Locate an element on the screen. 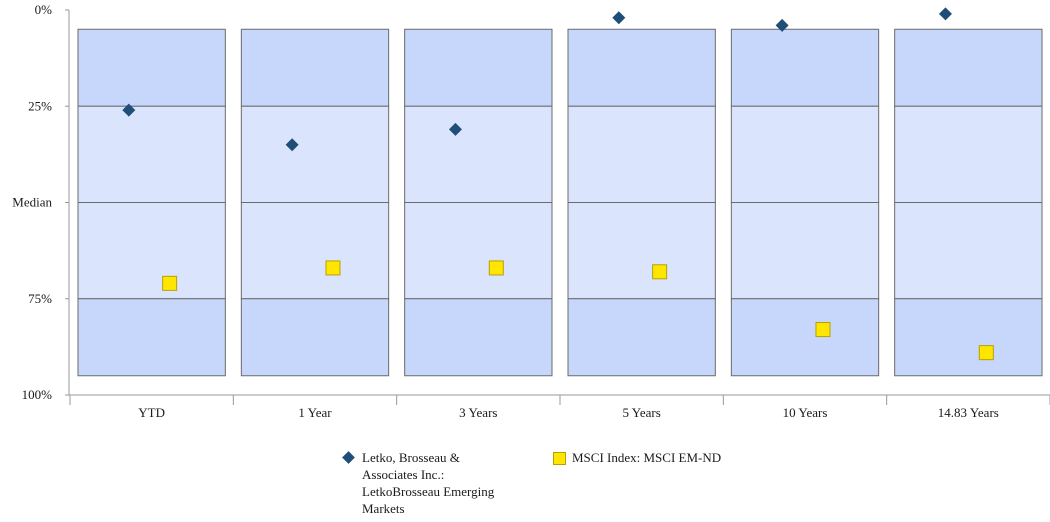 This screenshot has height=522, width=1050. y-tick-label: 100% is located at coordinates (37, 394).